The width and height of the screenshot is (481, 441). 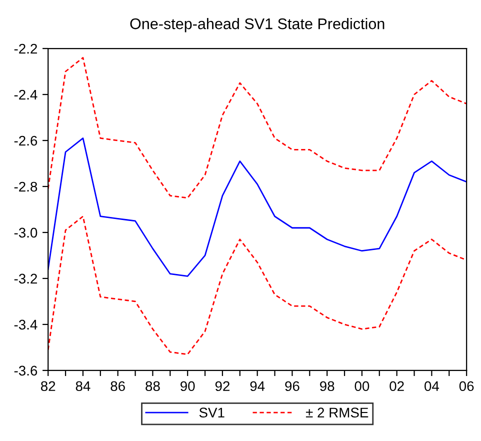 What do you see at coordinates (26, 141) in the screenshot?
I see `y-tick-label: -2.6` at bounding box center [26, 141].